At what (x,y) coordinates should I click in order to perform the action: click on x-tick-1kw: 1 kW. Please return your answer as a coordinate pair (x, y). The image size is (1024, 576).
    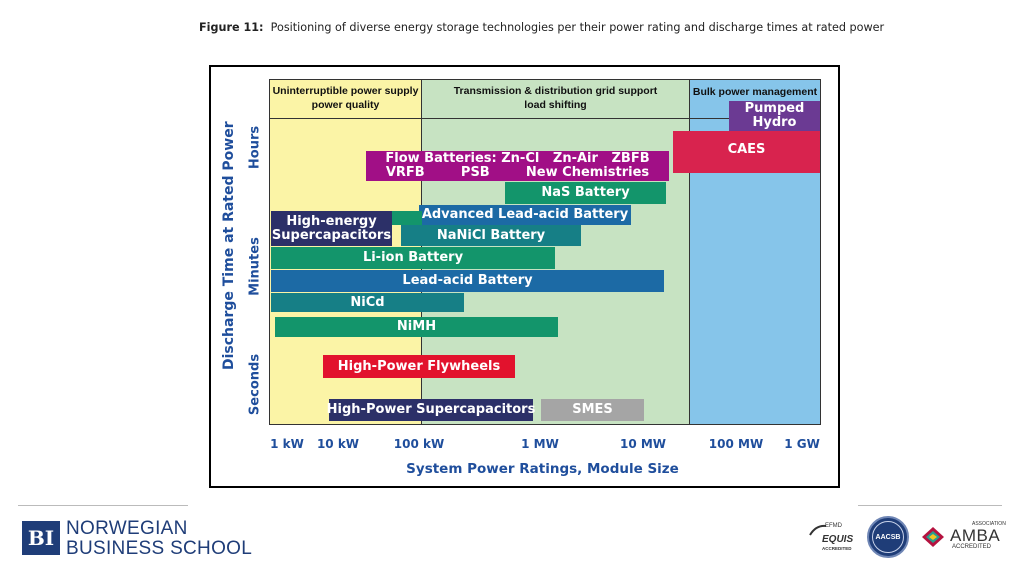
    Looking at the image, I should click on (287, 444).